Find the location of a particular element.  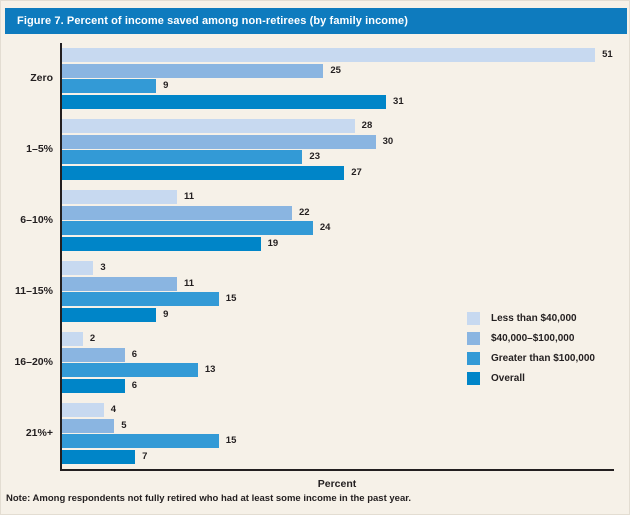

bar-value-label: 25 is located at coordinates (335, 70).